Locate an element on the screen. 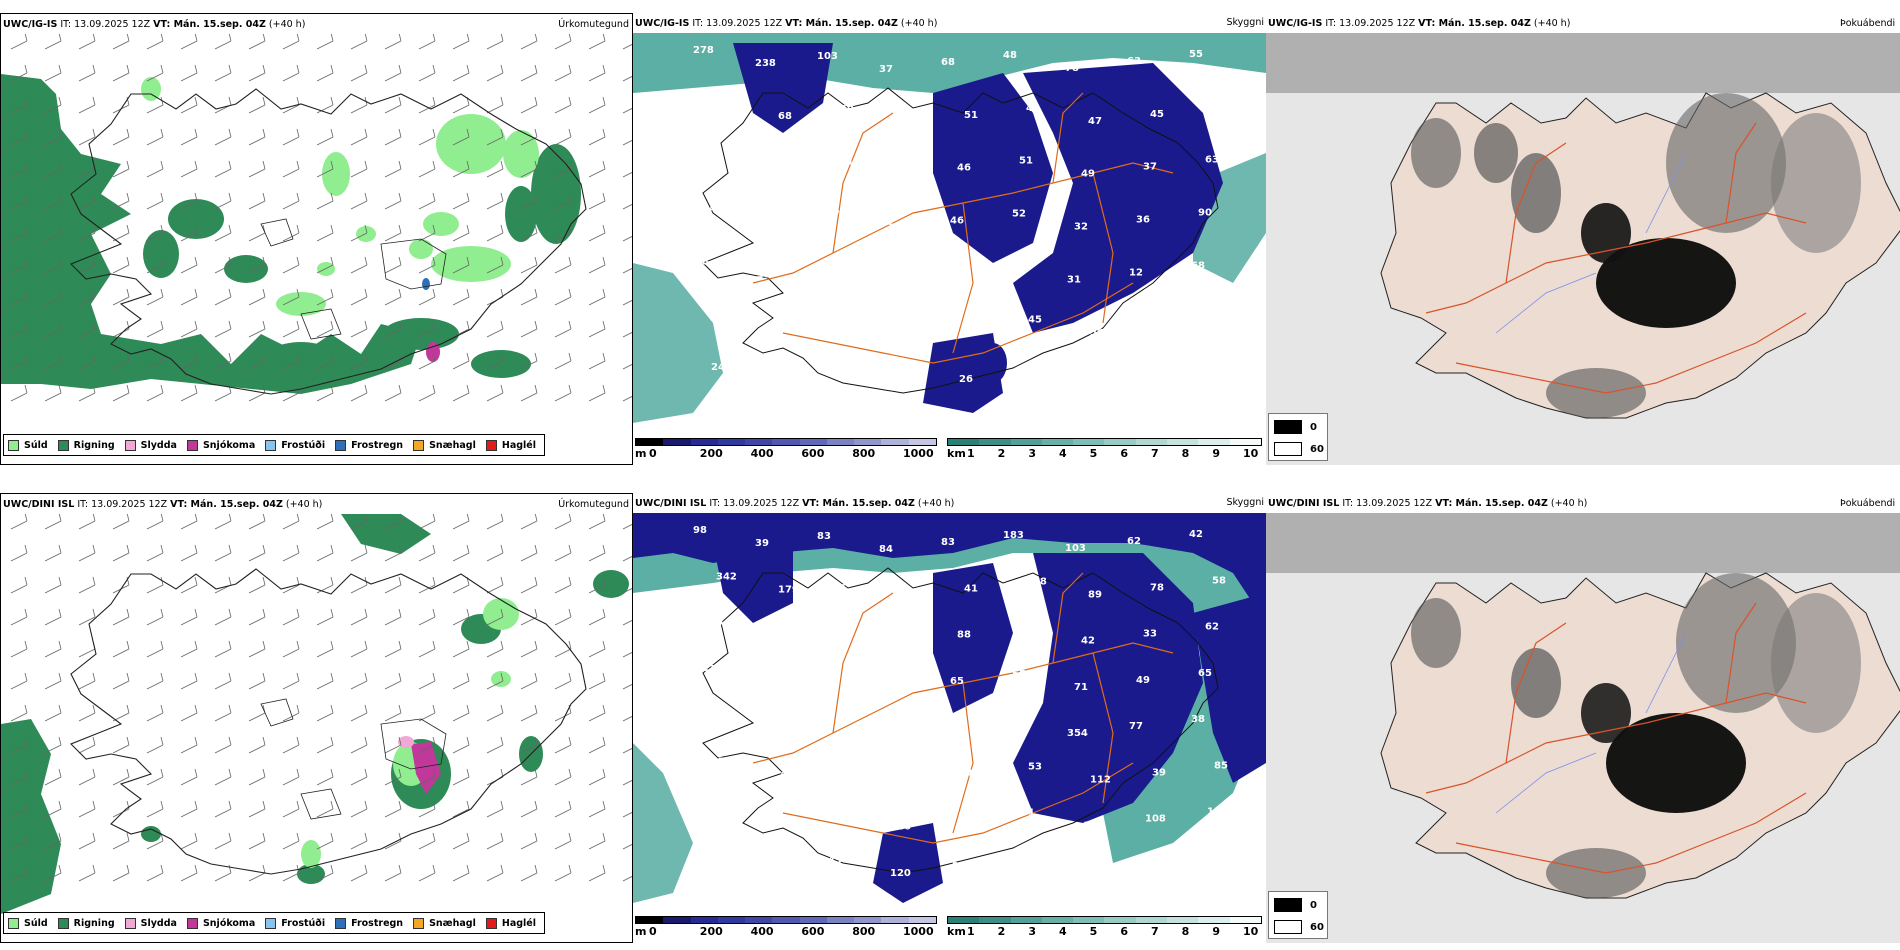  cloud-height-label: 65 is located at coordinates (1012, 266).